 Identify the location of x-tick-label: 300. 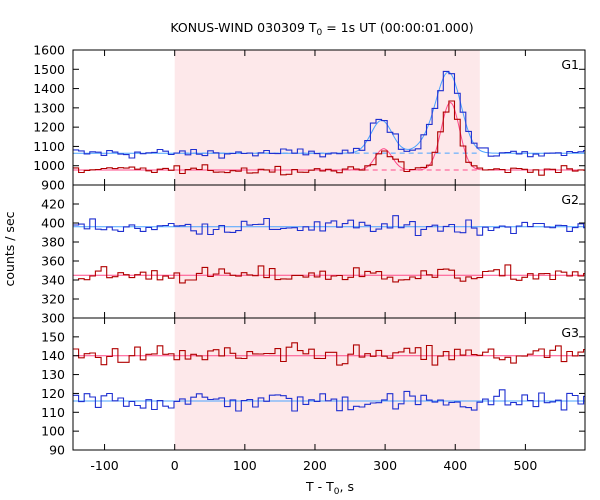
(385, 465).